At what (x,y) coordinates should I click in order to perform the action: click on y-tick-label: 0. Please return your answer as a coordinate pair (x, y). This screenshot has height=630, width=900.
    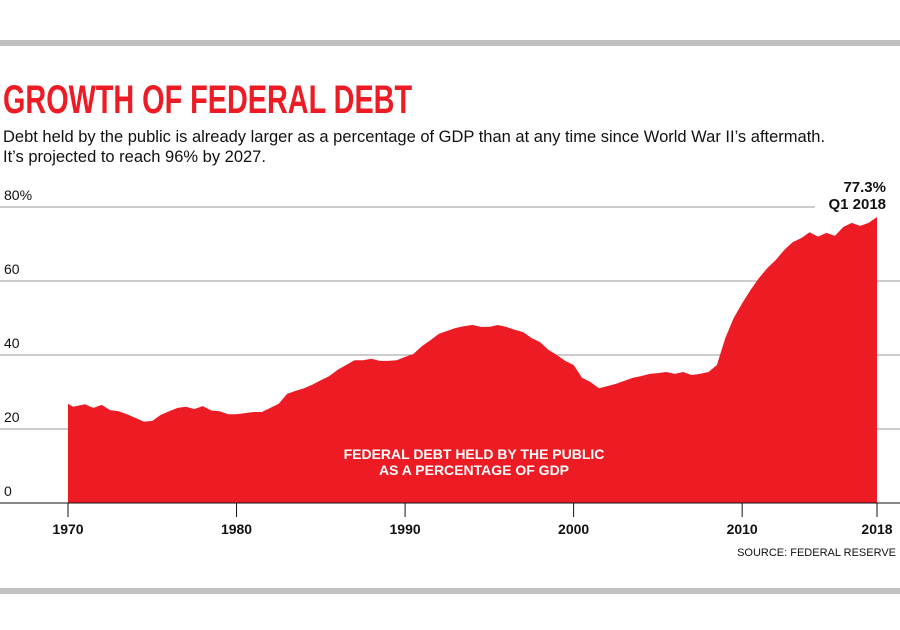
    Looking at the image, I should click on (8, 491).